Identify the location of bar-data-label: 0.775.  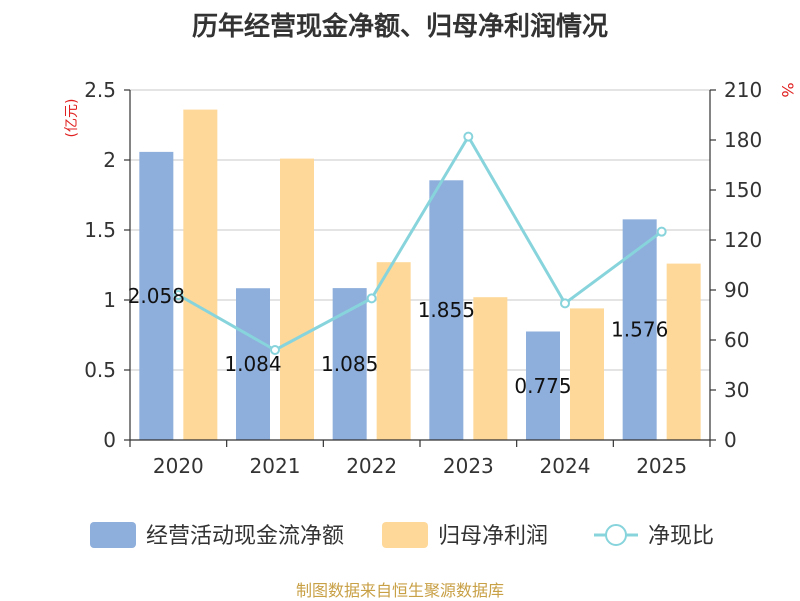
(542, 386).